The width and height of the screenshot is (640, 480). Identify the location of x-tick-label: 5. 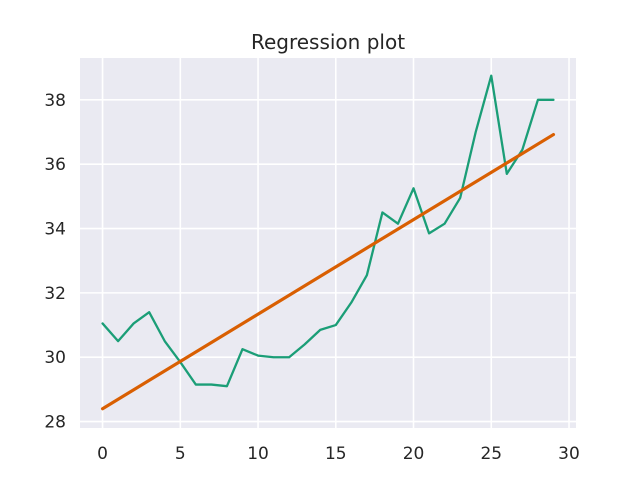
(180, 454).